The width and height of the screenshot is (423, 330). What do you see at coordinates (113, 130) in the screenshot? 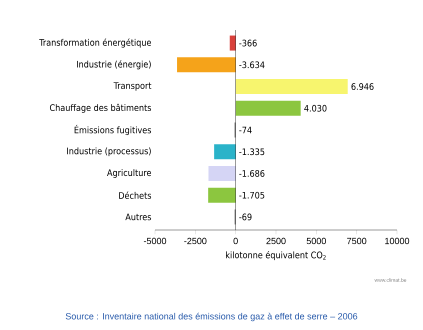
I see `y-tick-label: Émissions fugitives` at bounding box center [113, 130].